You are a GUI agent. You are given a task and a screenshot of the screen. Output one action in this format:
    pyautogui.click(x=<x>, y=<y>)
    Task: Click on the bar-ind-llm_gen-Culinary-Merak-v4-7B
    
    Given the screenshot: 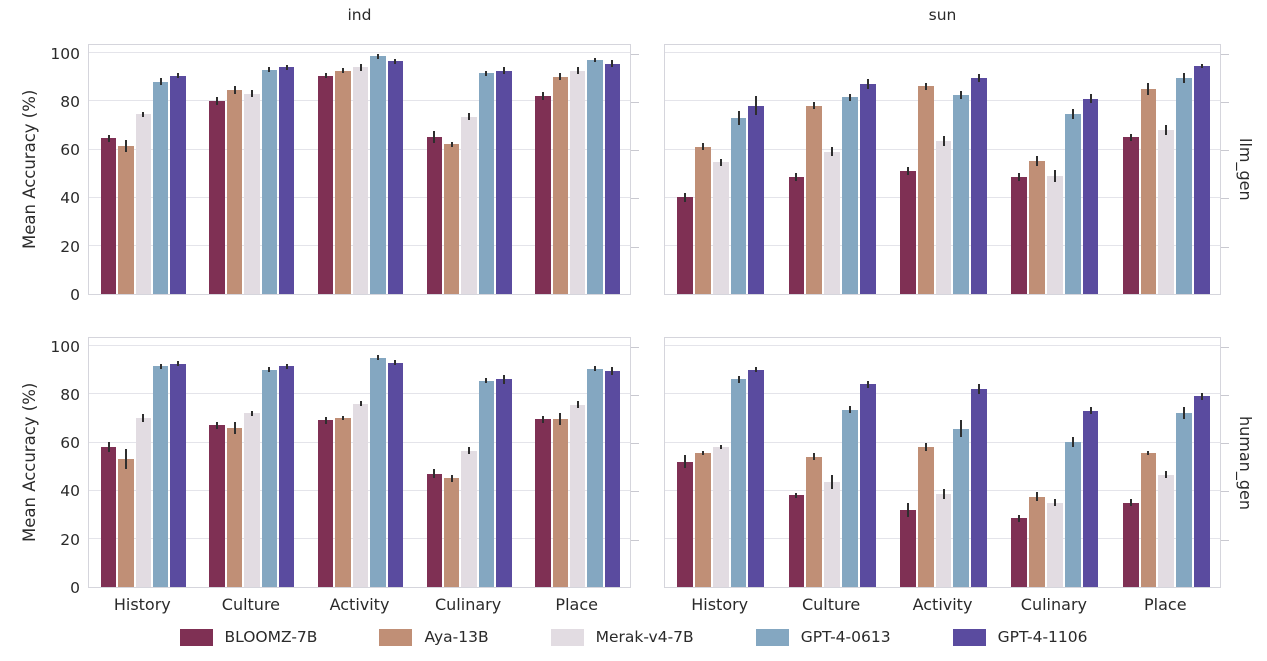 What is the action you would take?
    pyautogui.click(x=469, y=205)
    